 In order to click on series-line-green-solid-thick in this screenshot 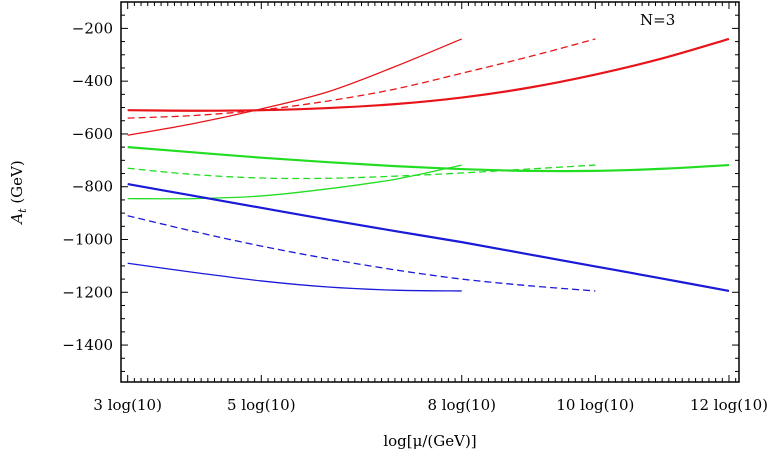, I will do `click(428, 159)`.